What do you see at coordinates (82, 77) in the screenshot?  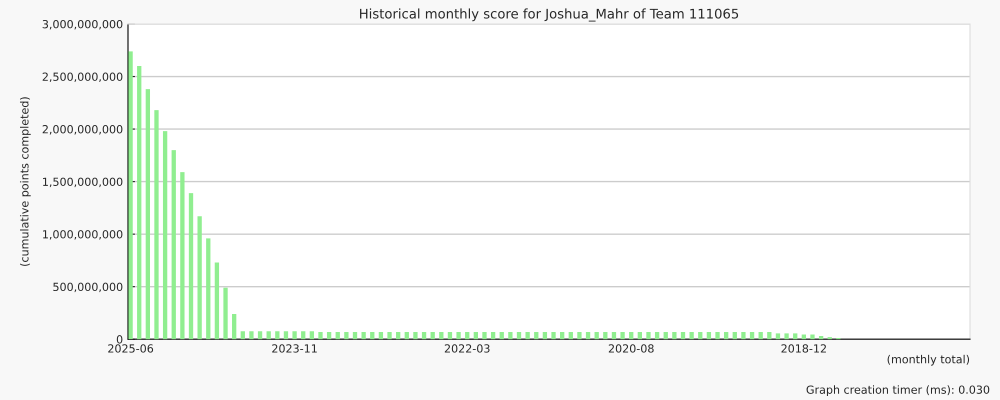 I see `y-tick-label: 2,500,000,000` at bounding box center [82, 77].